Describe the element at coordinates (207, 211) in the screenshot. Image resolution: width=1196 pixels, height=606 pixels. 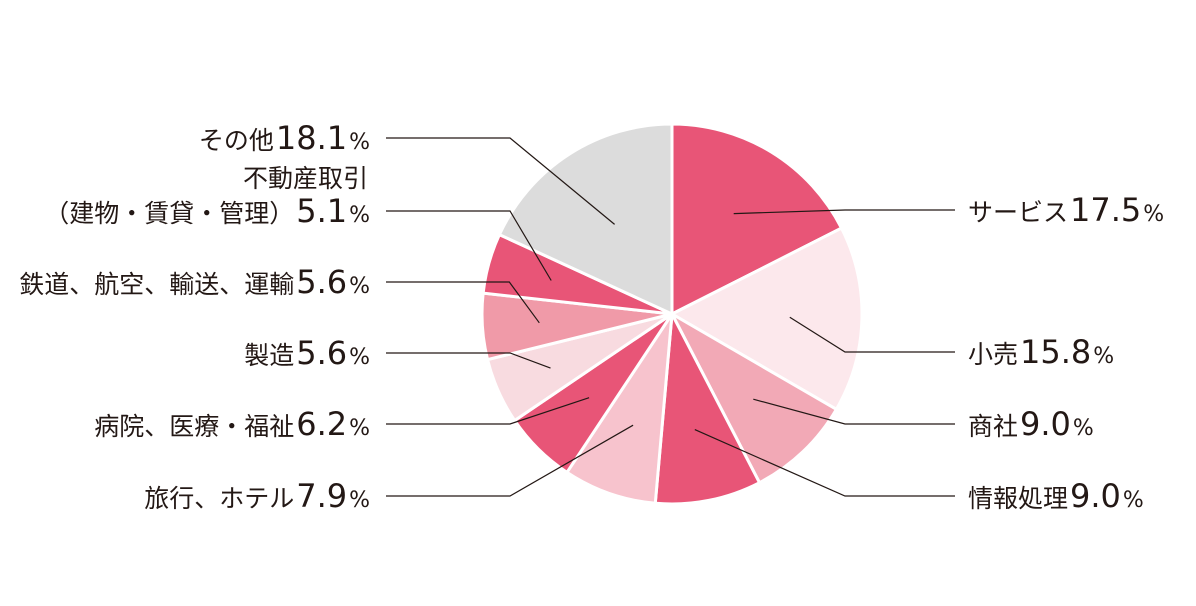
I see `slice-label-9: （建物・賃貸・管理）5.1%` at that location.